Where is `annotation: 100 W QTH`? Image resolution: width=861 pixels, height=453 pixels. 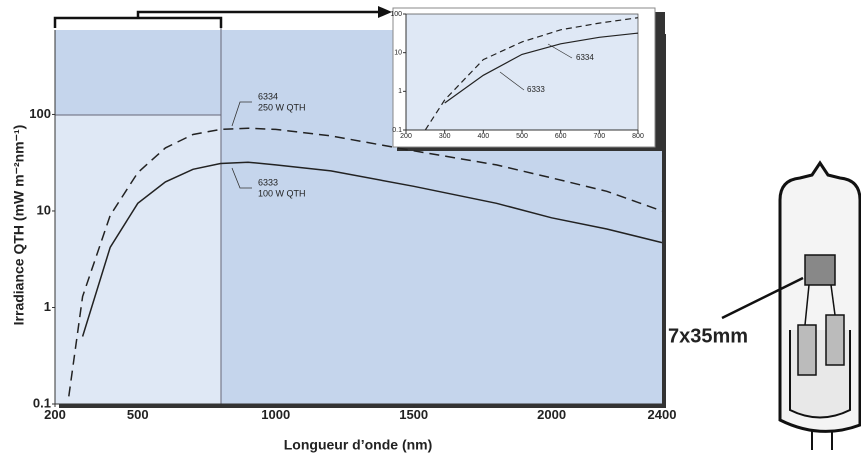 annotation: 100 W QTH is located at coordinates (282, 193).